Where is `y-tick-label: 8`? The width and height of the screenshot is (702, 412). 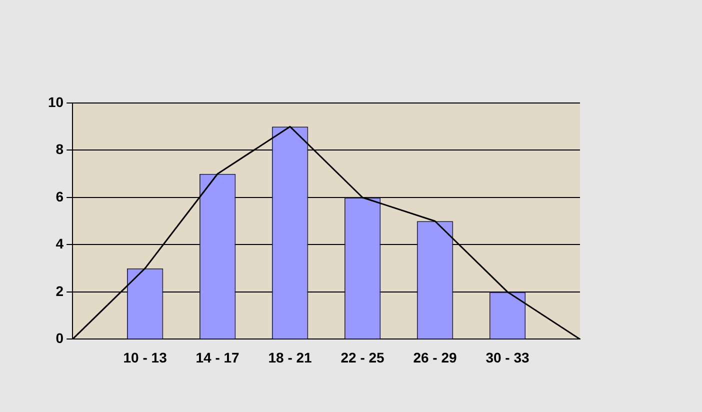
y-tick-label: 8 is located at coordinates (60, 149).